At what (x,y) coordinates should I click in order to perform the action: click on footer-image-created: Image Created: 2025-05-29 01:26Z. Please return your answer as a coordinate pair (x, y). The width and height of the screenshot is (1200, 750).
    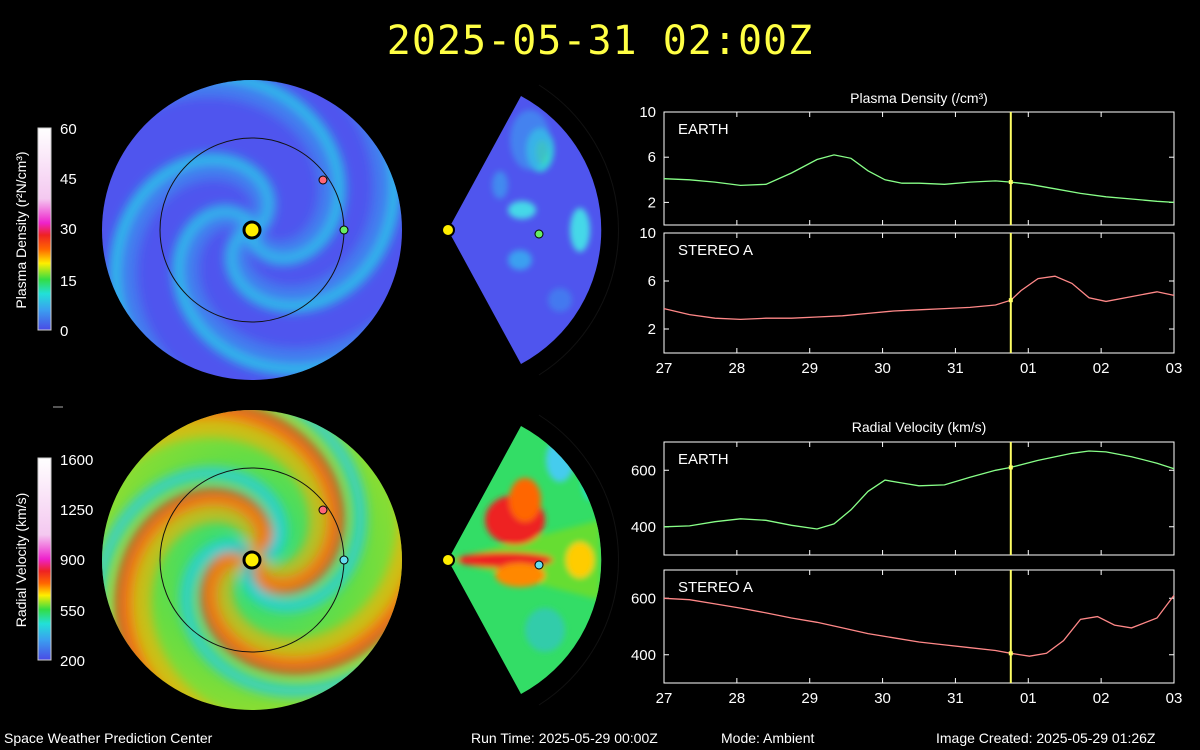
    Looking at the image, I should click on (1046, 738).